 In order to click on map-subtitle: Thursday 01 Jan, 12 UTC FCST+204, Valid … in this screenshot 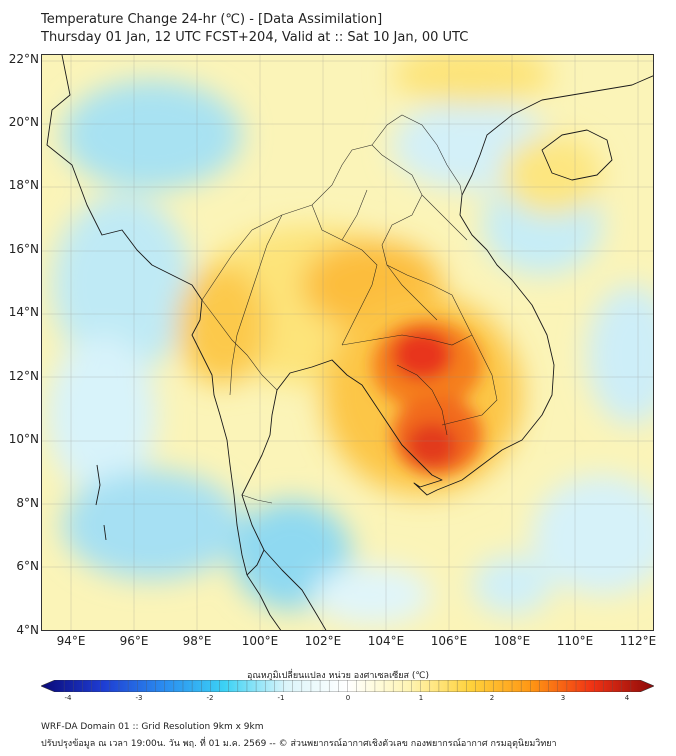, I will do `click(255, 37)`.